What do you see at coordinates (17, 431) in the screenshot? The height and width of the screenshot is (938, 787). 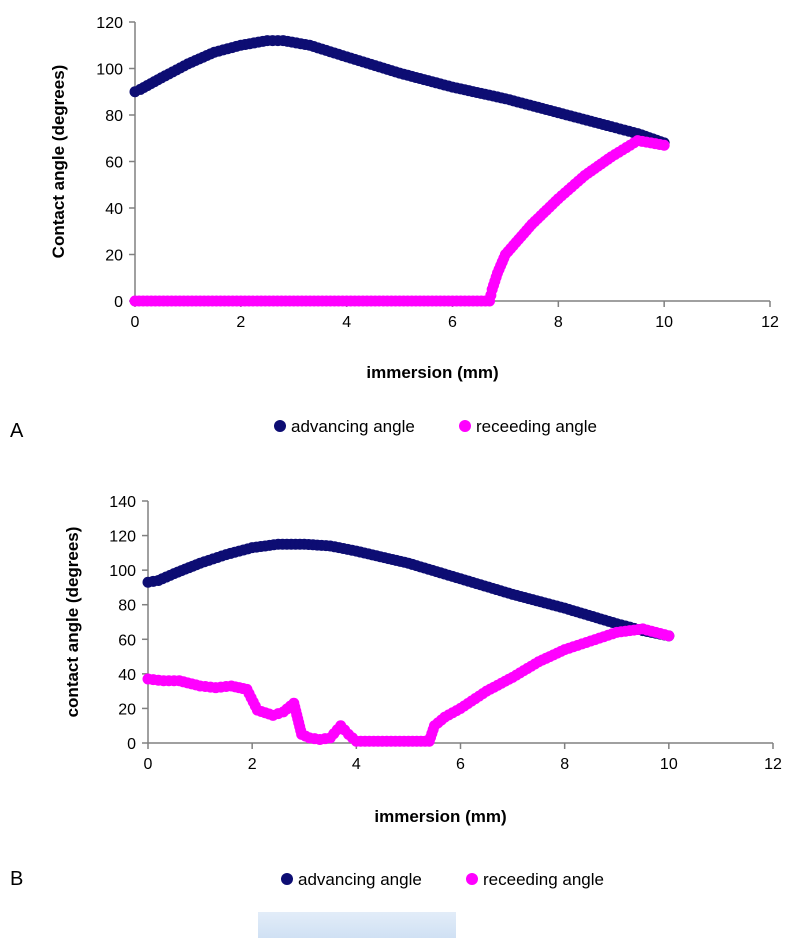 I see `panel-label-a: A` at bounding box center [17, 431].